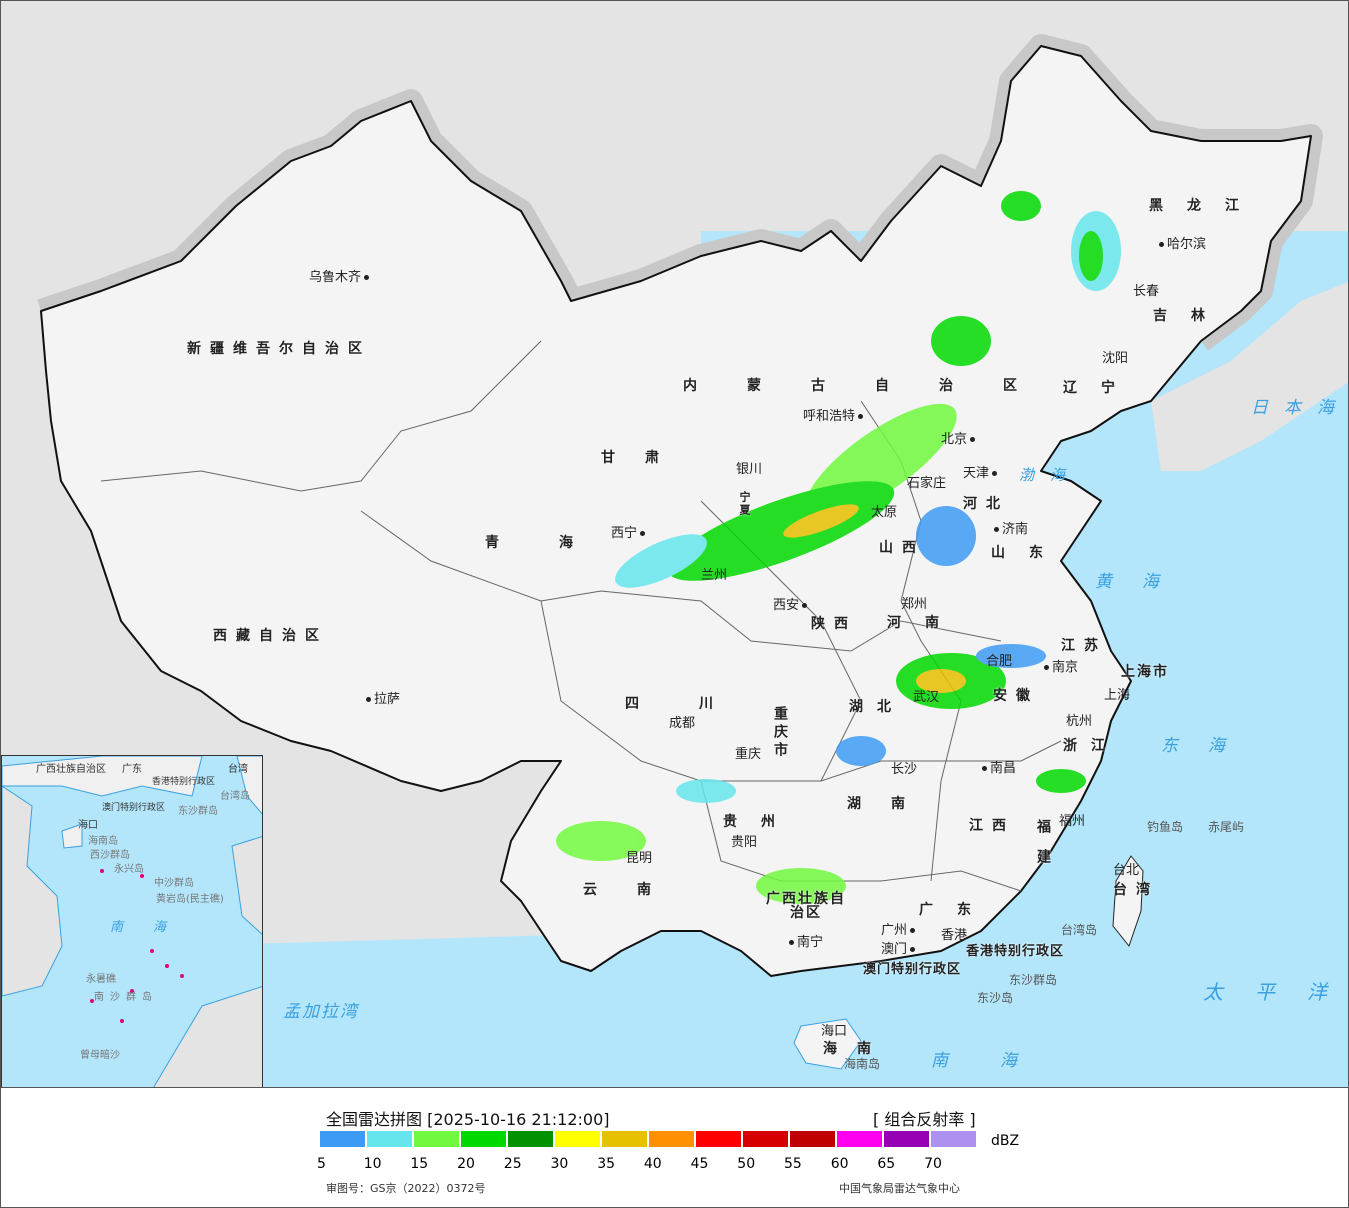  Describe the element at coordinates (174, 883) in the screenshot. I see `inset-label: 中沙群岛` at that location.